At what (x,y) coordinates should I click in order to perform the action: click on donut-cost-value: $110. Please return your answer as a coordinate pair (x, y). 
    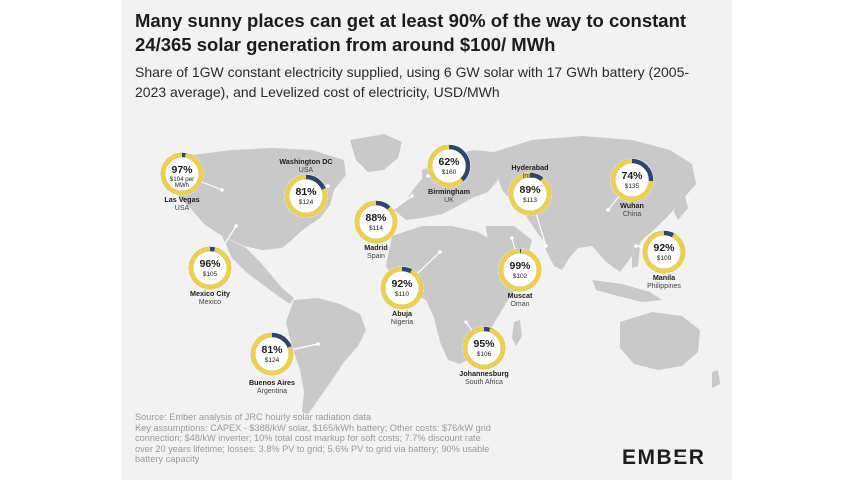
    Looking at the image, I should click on (402, 294).